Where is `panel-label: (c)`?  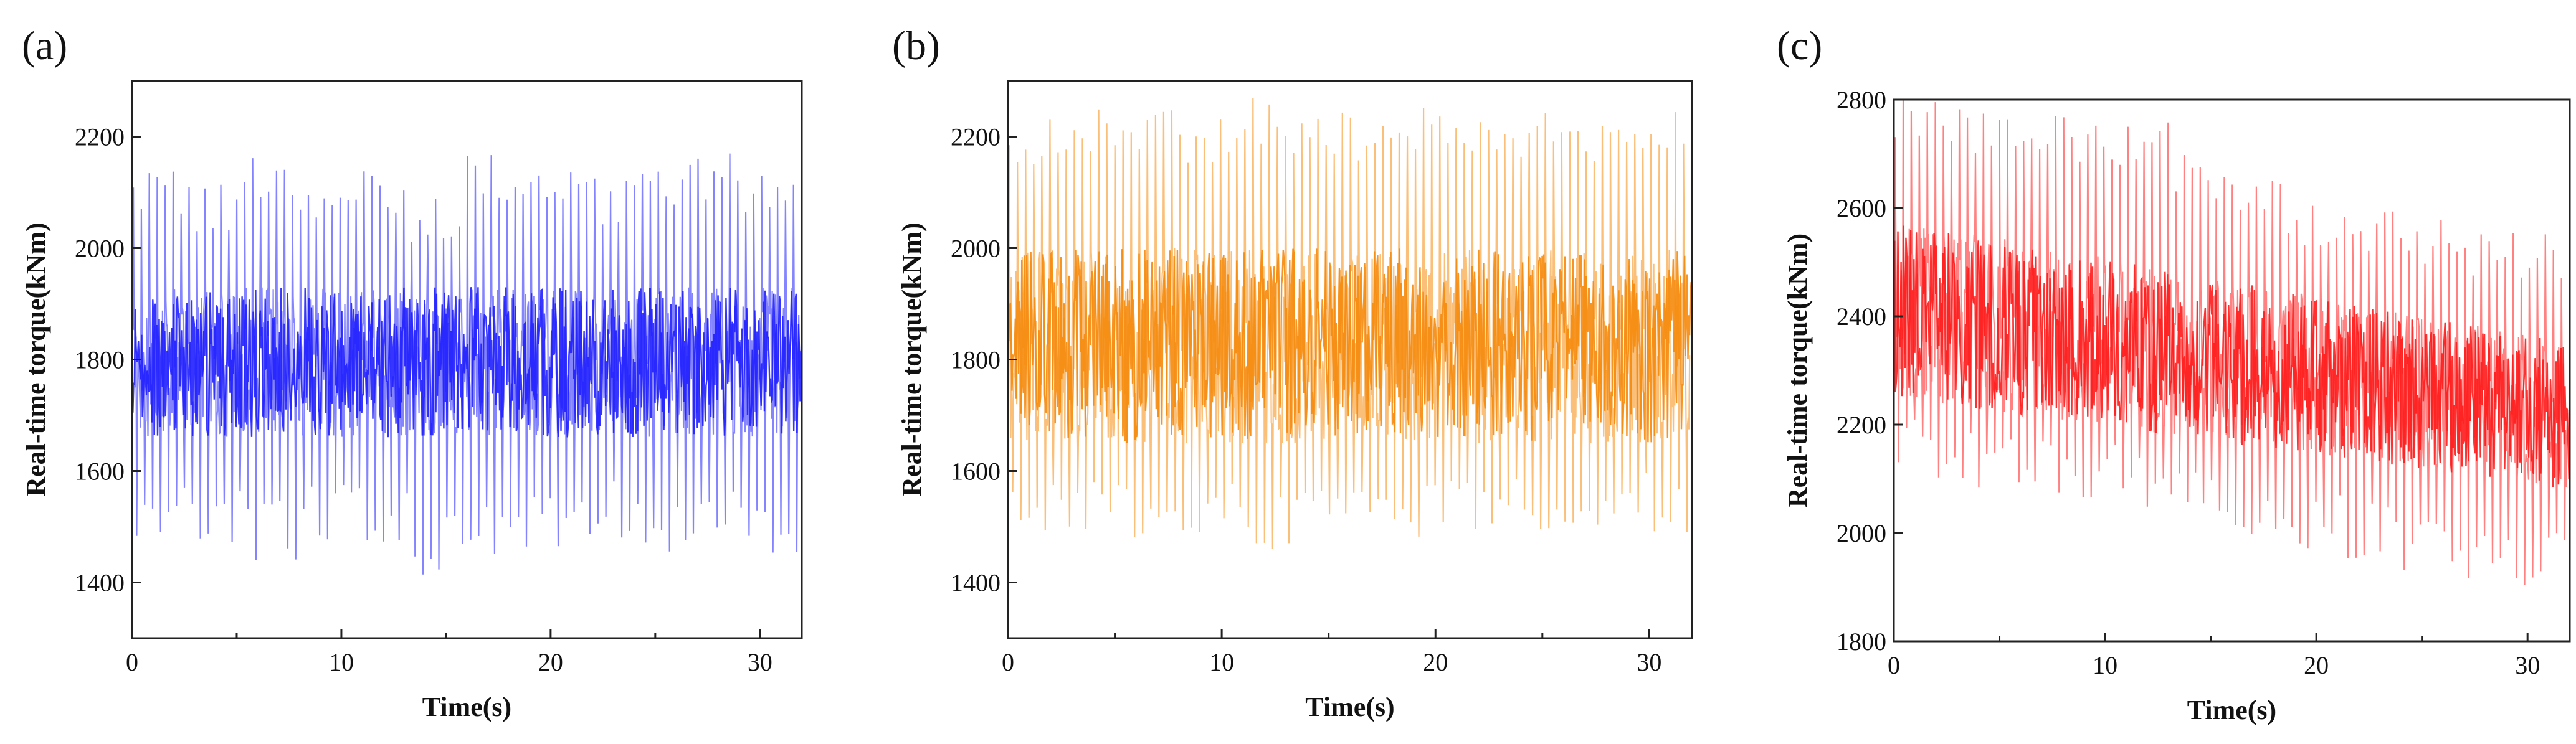 panel-label: (c) is located at coordinates (1799, 45).